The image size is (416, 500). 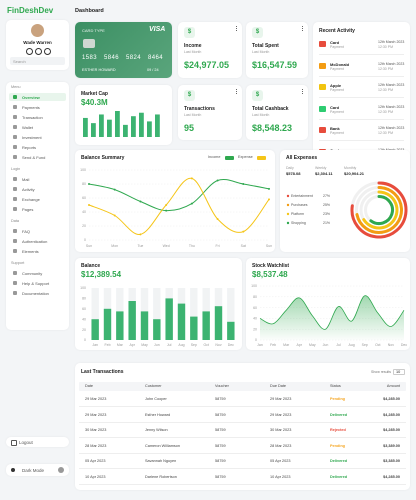 I want to click on nav-item: Send & Fund, so click(x=37, y=157).